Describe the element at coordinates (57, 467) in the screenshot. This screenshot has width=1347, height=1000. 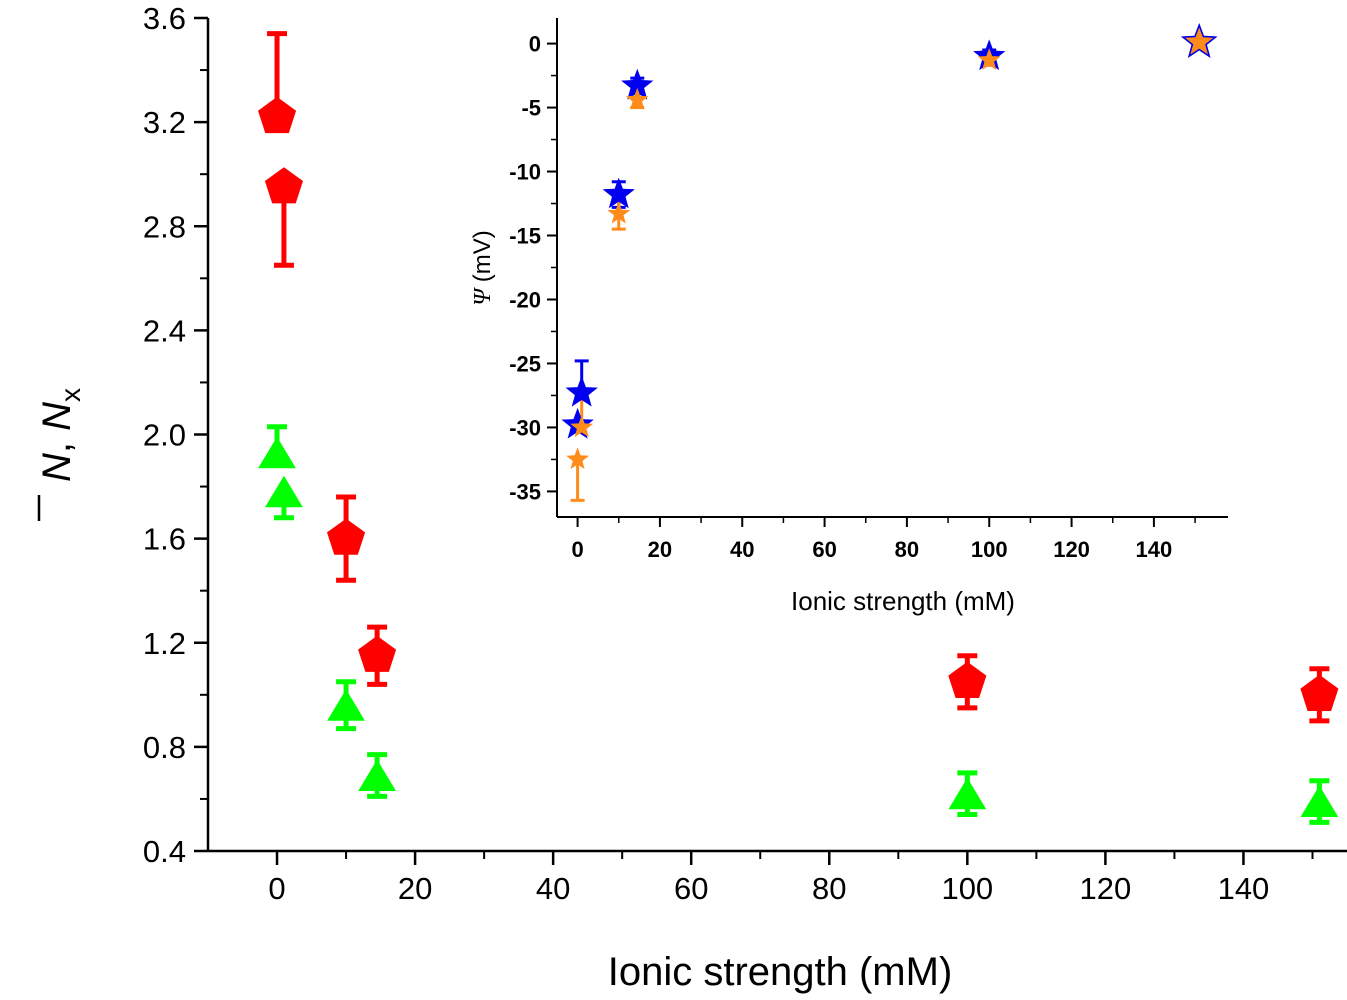
I see `main-y-symbol-1: N` at that location.